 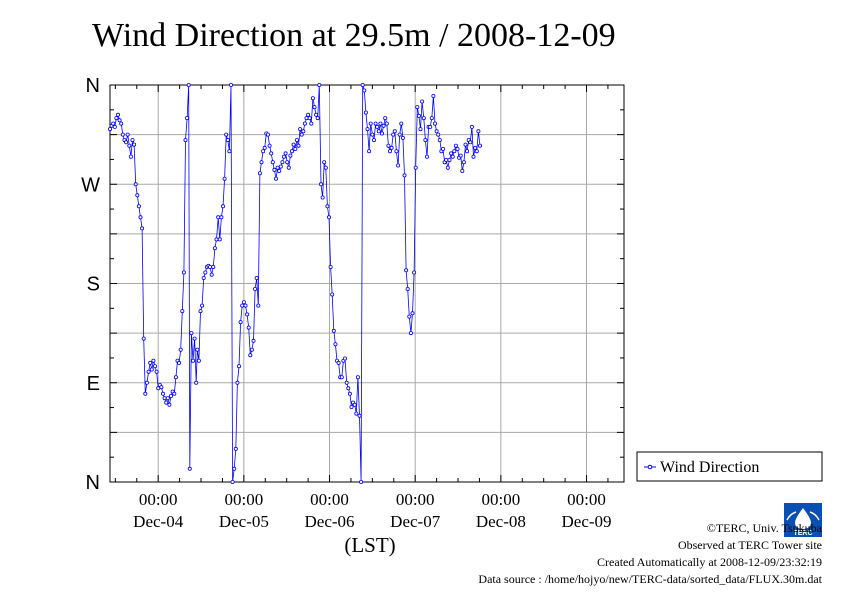 I want to click on footer-copyright: ©TERC, Univ. Tsukuba, so click(x=765, y=528).